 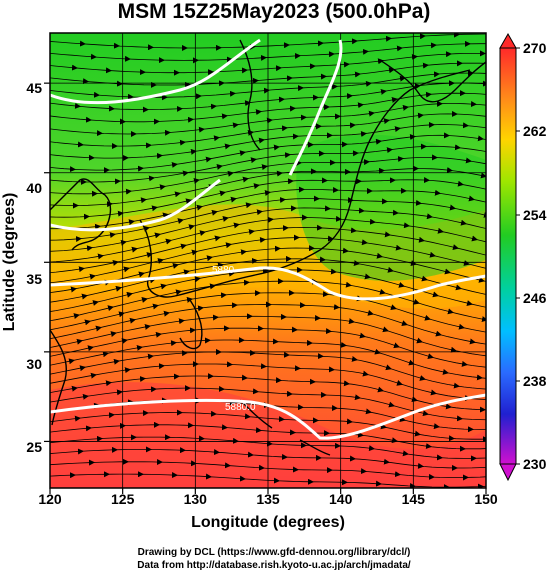 What do you see at coordinates (34, 88) in the screenshot?
I see `y-tick-label: 45` at bounding box center [34, 88].